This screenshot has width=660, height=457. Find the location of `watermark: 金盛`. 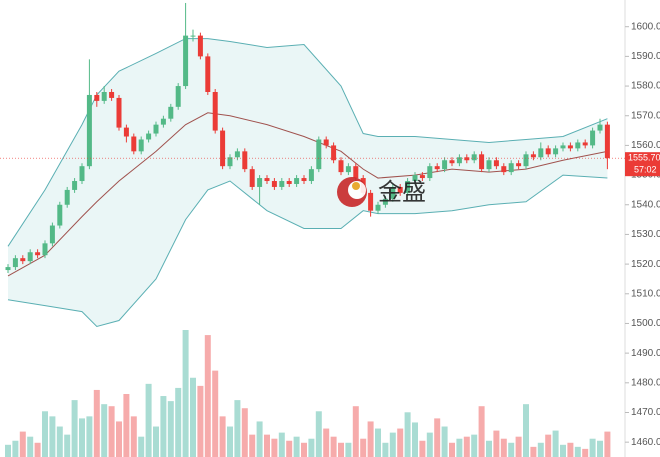

watermark: 金盛 is located at coordinates (381, 192).